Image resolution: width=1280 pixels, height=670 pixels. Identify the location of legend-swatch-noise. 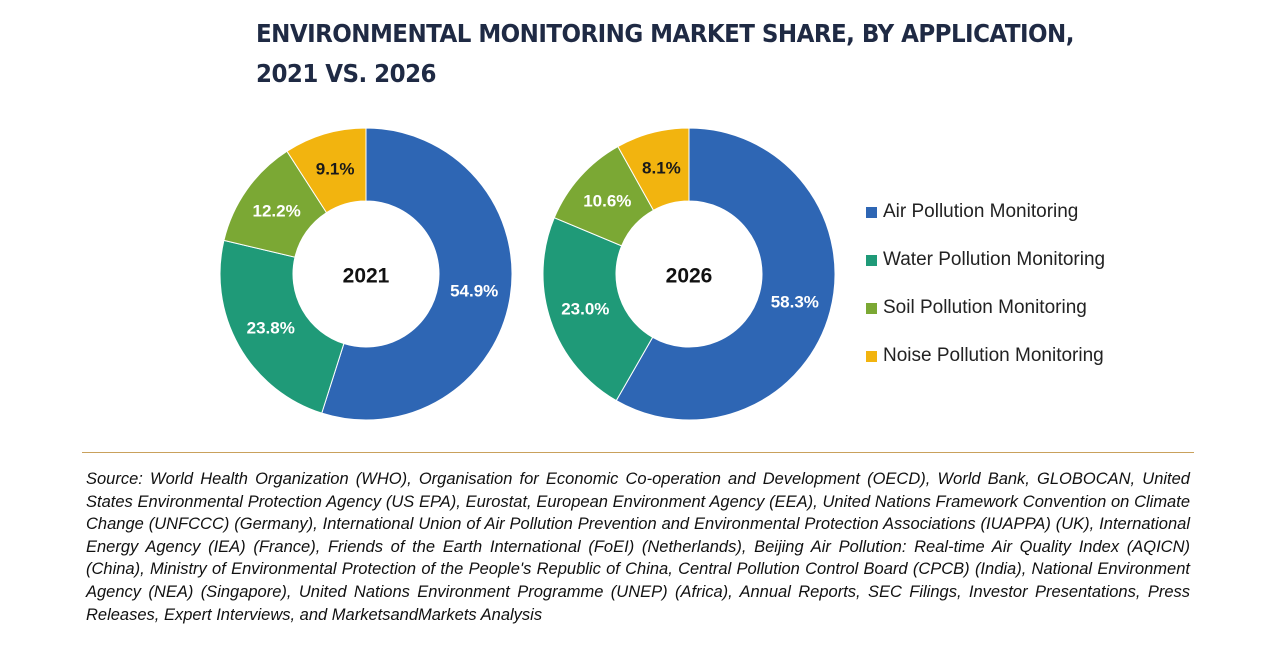
(871, 356).